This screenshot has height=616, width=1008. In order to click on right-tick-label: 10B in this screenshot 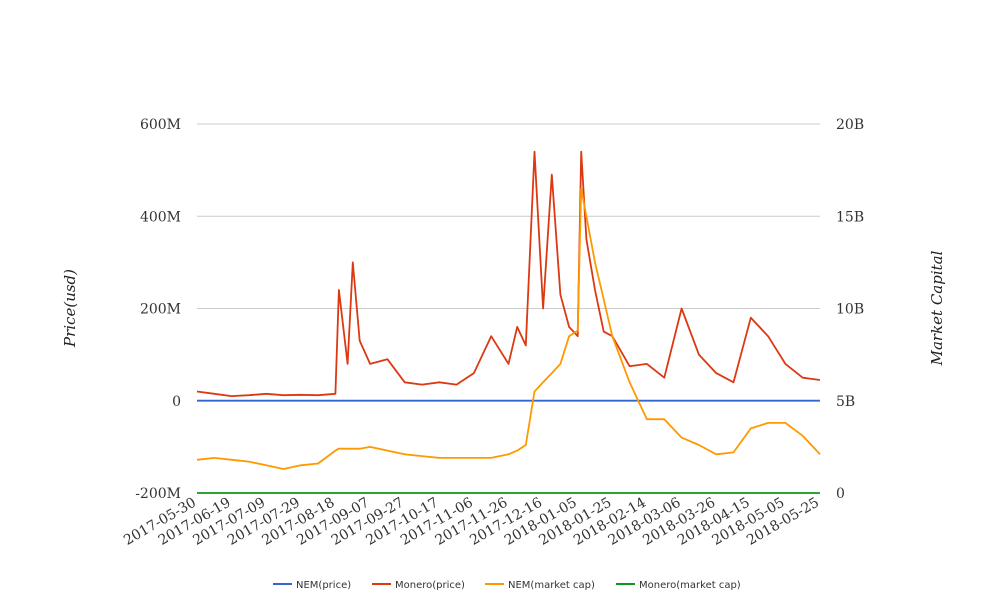, I will do `click(850, 310)`.